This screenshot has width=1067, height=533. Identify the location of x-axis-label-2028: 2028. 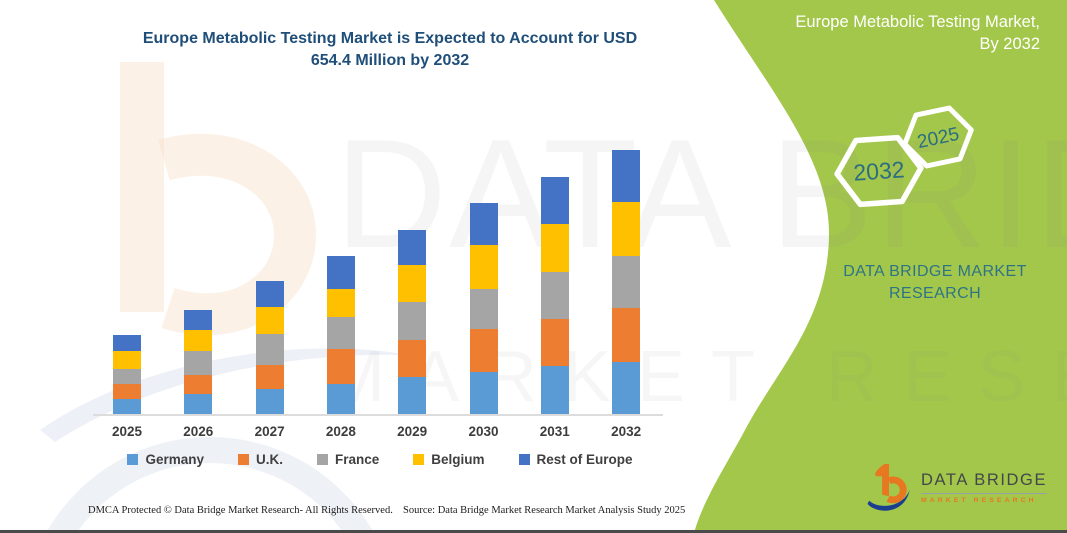
(340, 431).